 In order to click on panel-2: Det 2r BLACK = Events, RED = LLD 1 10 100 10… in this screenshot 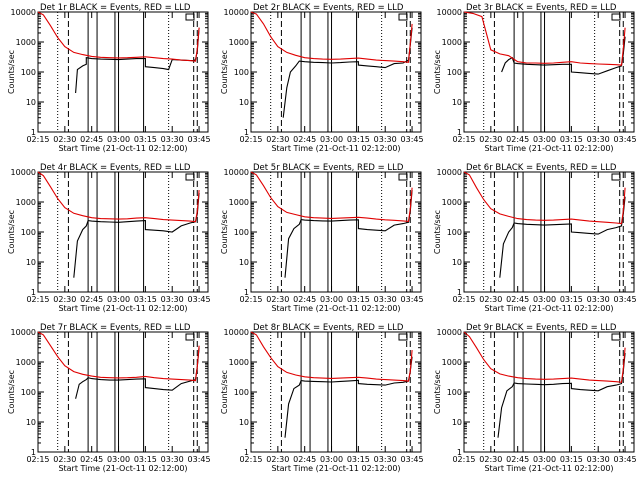, I will do `click(322, 78)`.